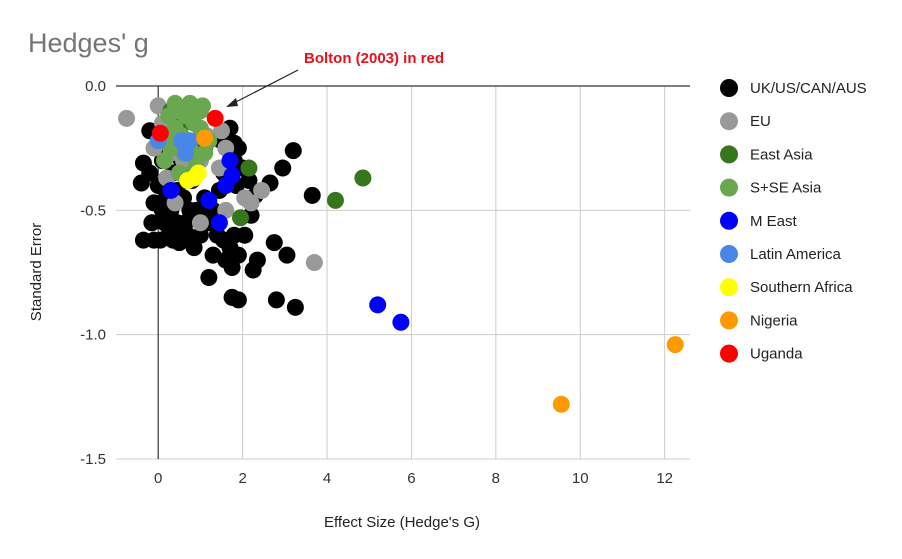  What do you see at coordinates (402, 522) in the screenshot?
I see `x-axis-title: Effect Size (Hedge's G)` at bounding box center [402, 522].